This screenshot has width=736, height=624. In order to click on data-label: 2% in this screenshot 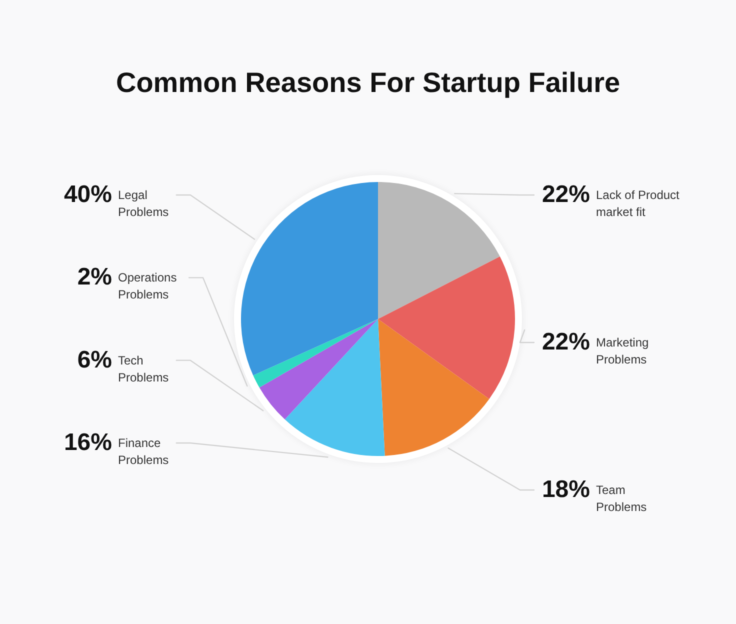, I will do `click(94, 277)`.